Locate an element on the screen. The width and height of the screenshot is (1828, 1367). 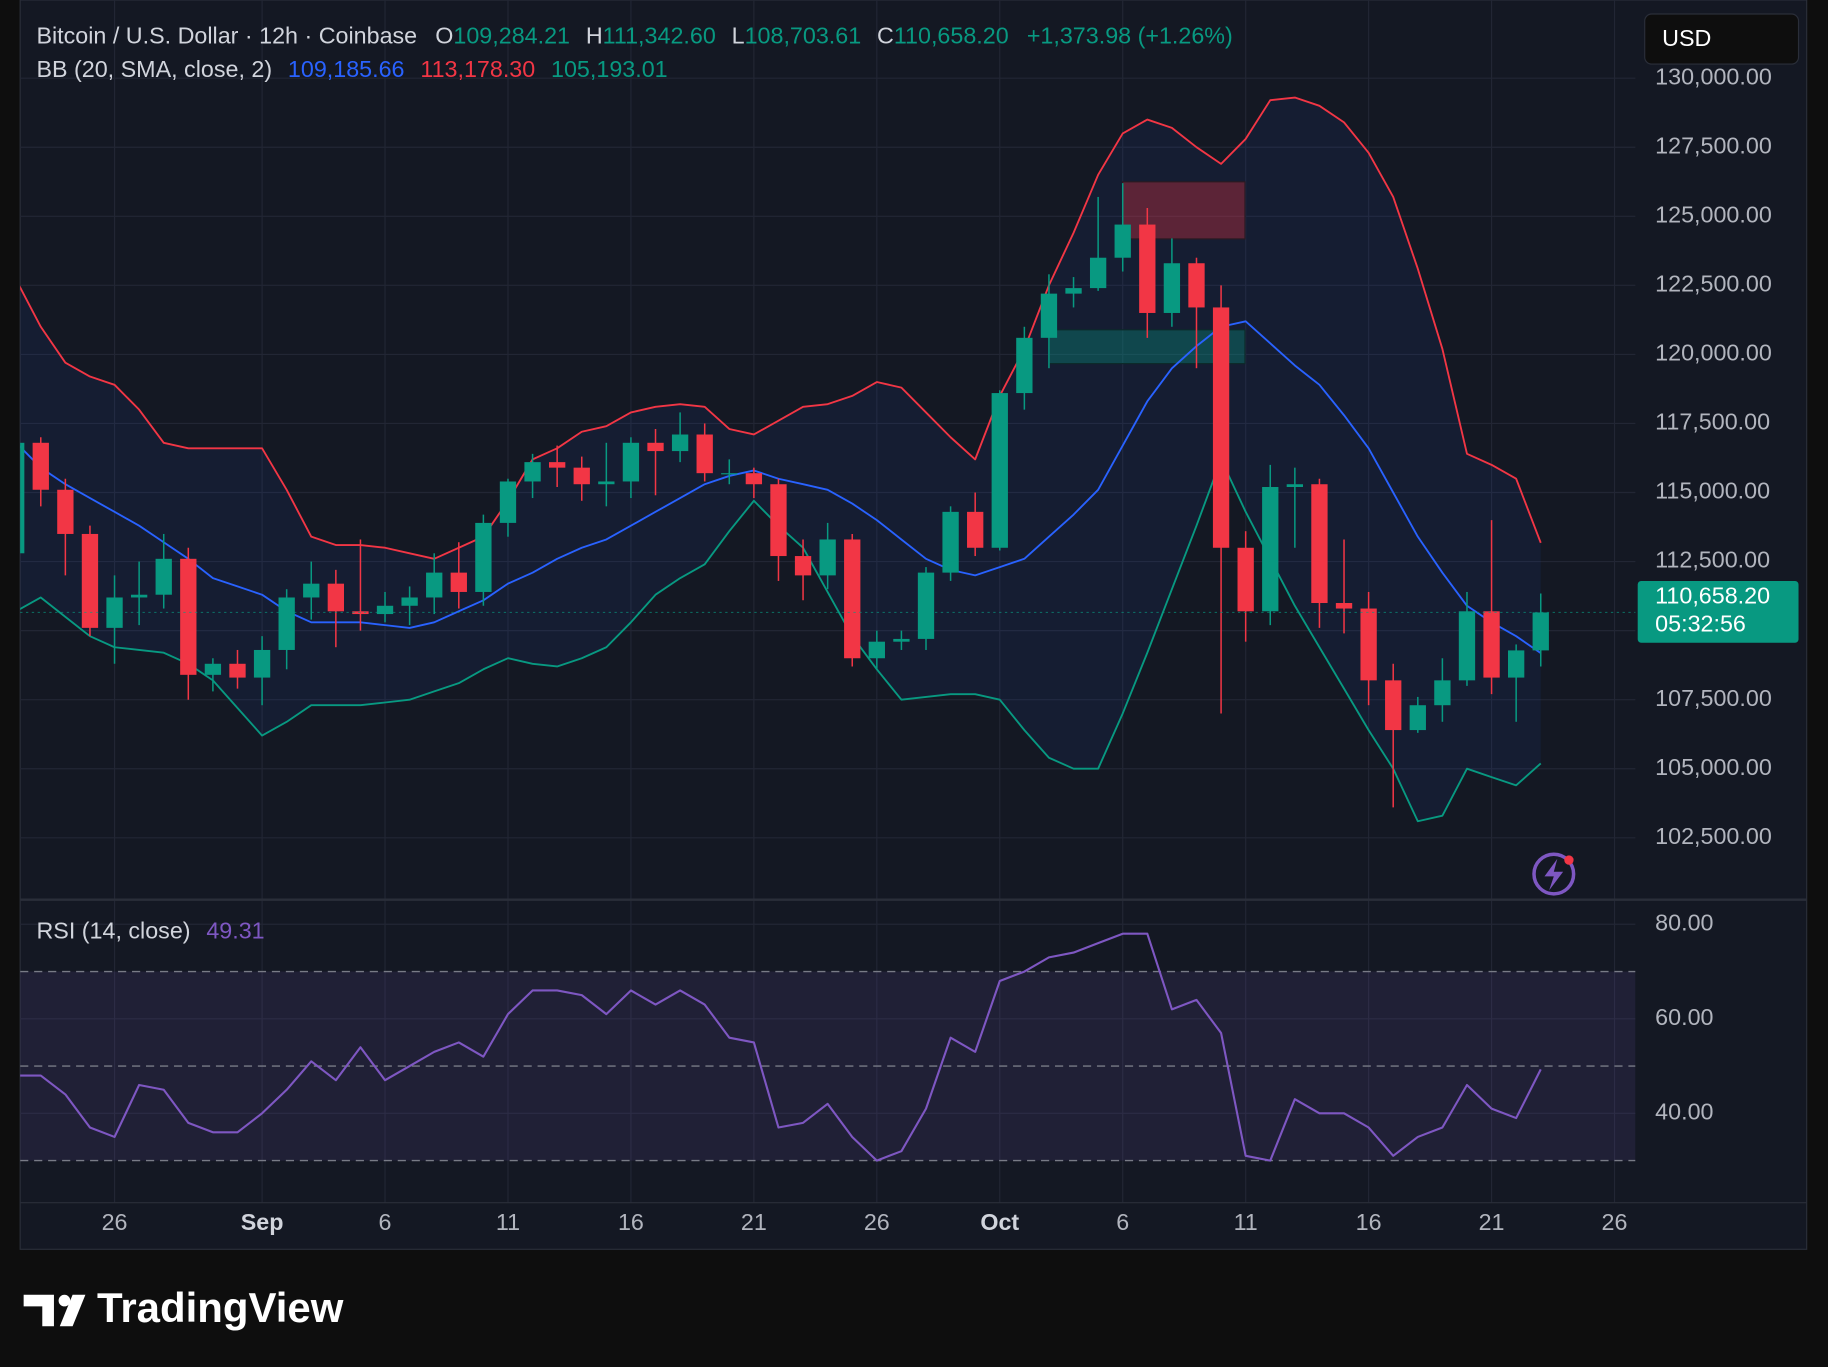
x-tick-label: 11 is located at coordinates (508, 1222).